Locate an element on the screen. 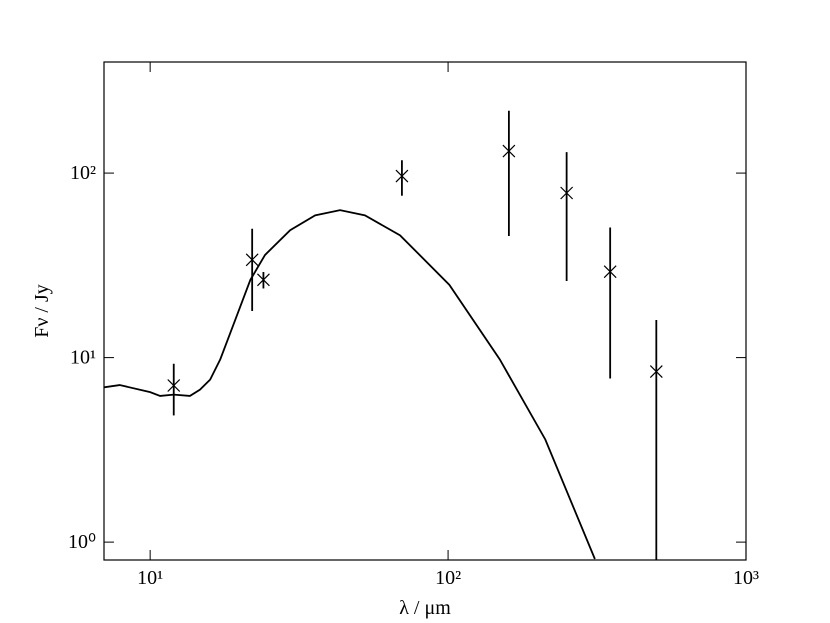  y-tick-label: 10² is located at coordinates (83, 173).